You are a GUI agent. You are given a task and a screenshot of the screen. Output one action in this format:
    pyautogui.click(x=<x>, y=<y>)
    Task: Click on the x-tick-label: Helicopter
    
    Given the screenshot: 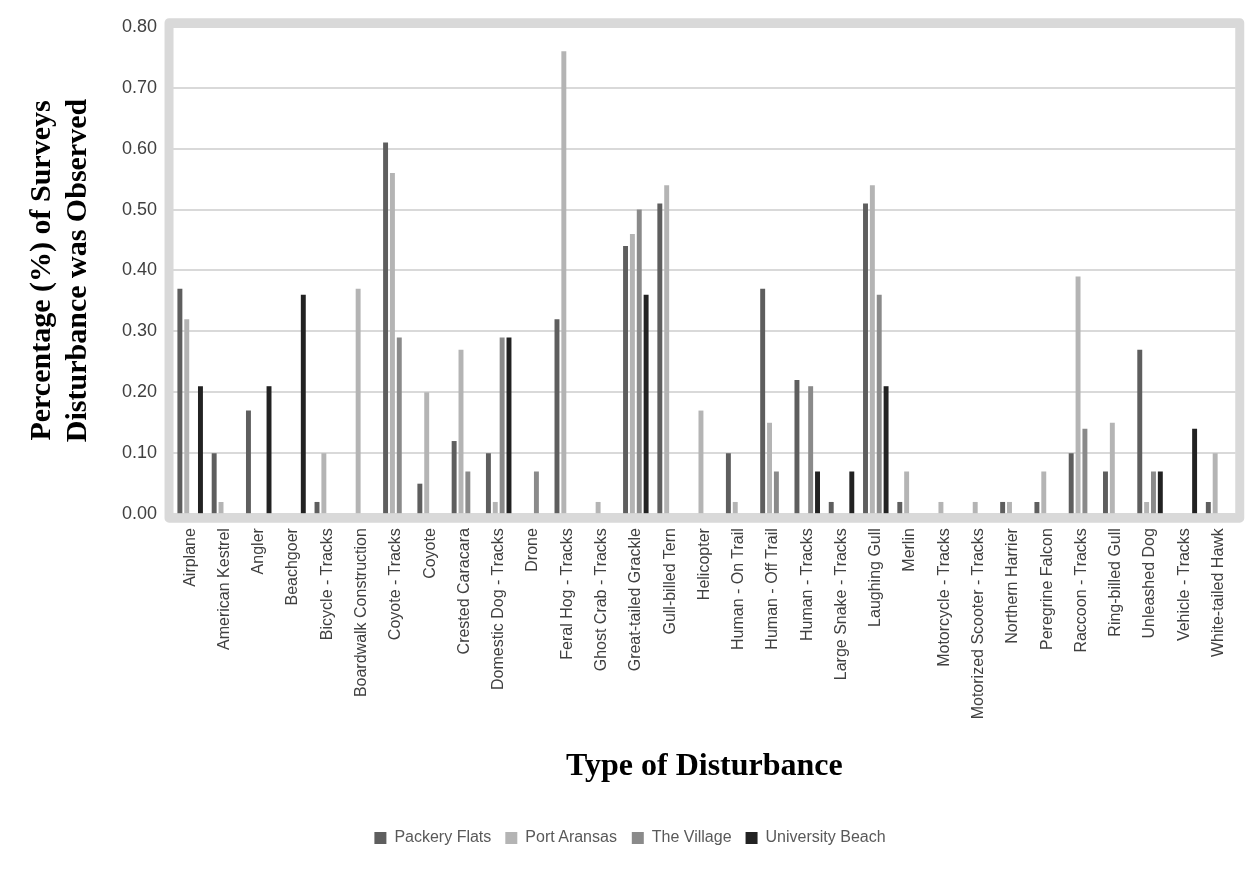 What is the action you would take?
    pyautogui.click(x=703, y=564)
    